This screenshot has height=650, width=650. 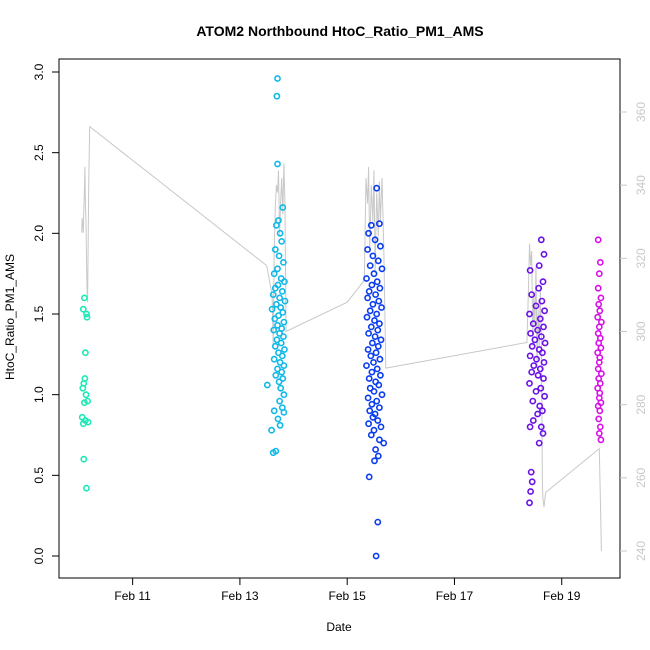 What do you see at coordinates (39, 313) in the screenshot?
I see `y-tick-label-4: 1.5` at bounding box center [39, 313].